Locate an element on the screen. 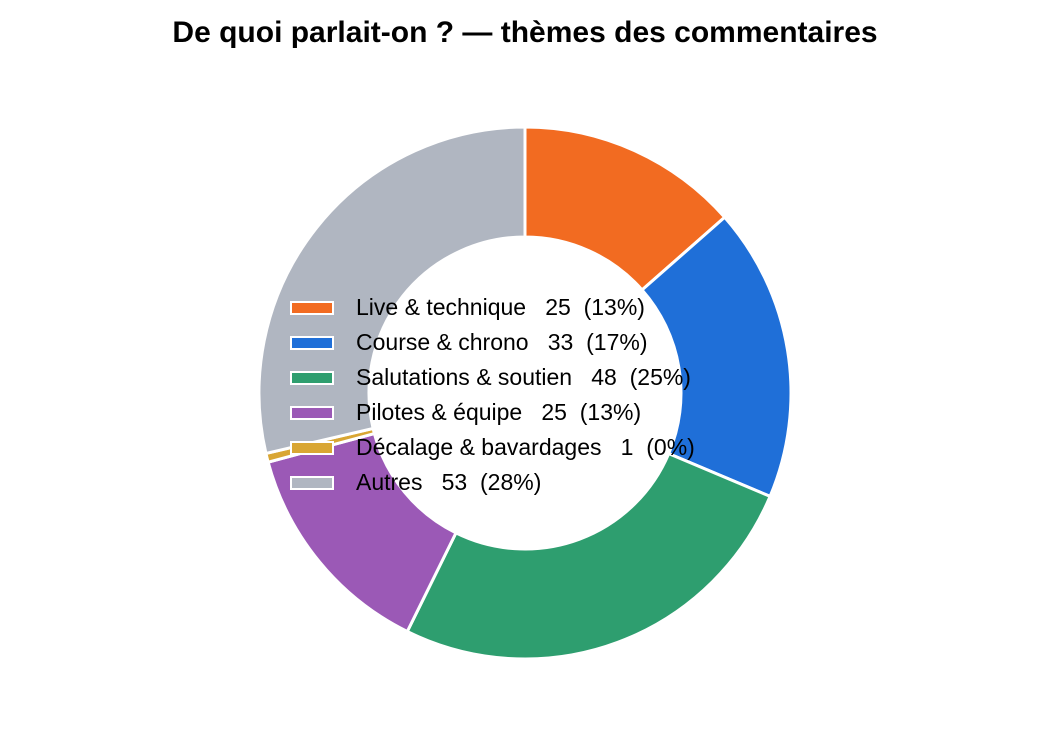 The image size is (1050, 750). legend-item: Course & chrono 33 (17%) is located at coordinates (492, 342).